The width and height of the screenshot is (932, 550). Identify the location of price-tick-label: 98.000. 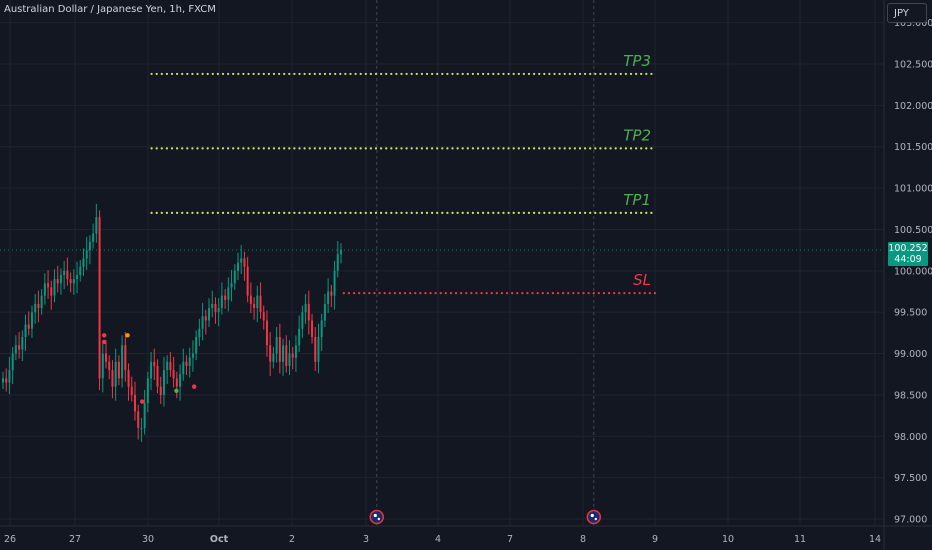
(910, 437).